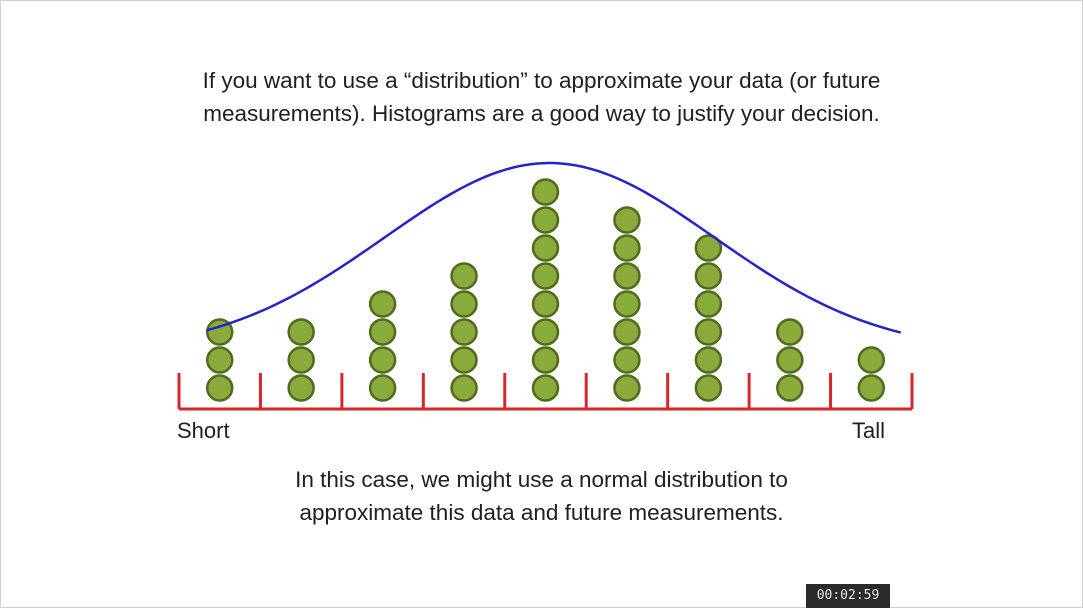 This screenshot has width=1083, height=608. What do you see at coordinates (203, 430) in the screenshot?
I see `axis-label-short: Short` at bounding box center [203, 430].